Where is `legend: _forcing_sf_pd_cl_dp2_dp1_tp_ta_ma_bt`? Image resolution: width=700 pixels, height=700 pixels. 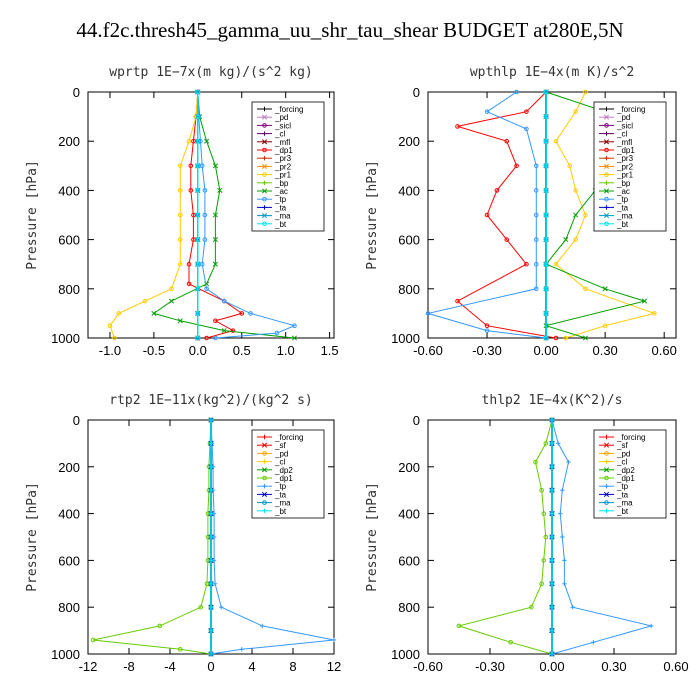 legend: _forcing_sf_pd_cl_dp2_dp1_tp_ta_ma_bt is located at coordinates (630, 474).